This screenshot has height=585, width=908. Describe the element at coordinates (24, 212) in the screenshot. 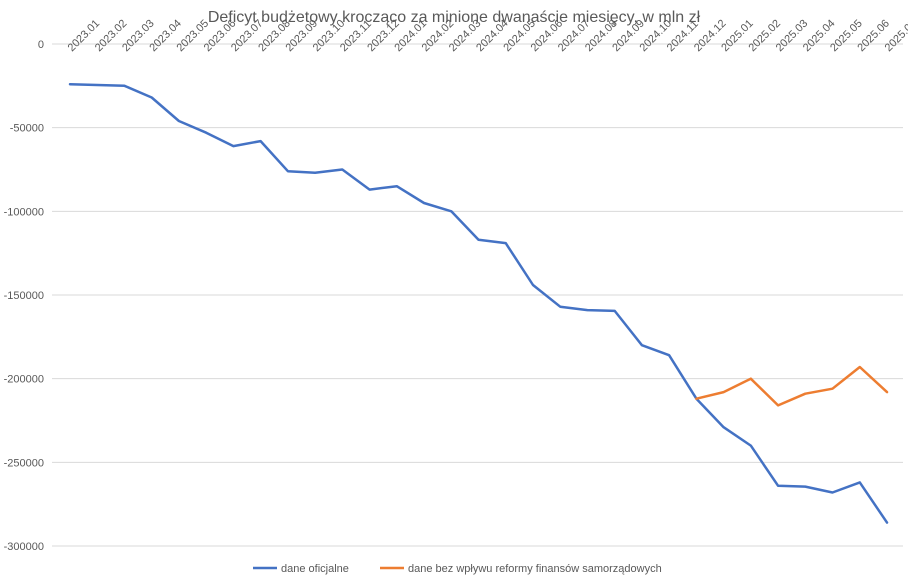

I see `y-tick-label: -100000` at that location.